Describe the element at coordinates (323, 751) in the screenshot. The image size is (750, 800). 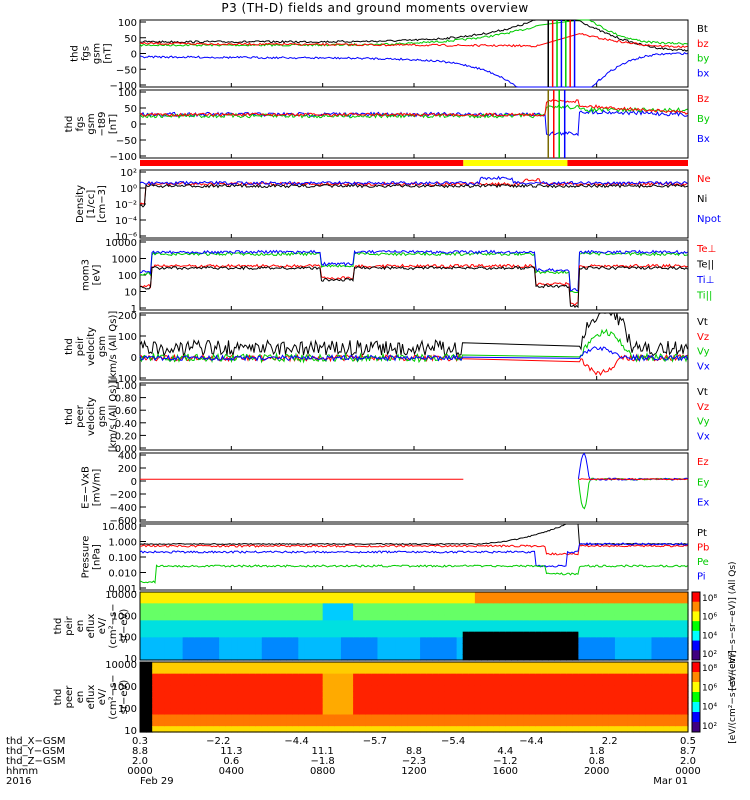
I see `footer-value: 11.1` at that location.